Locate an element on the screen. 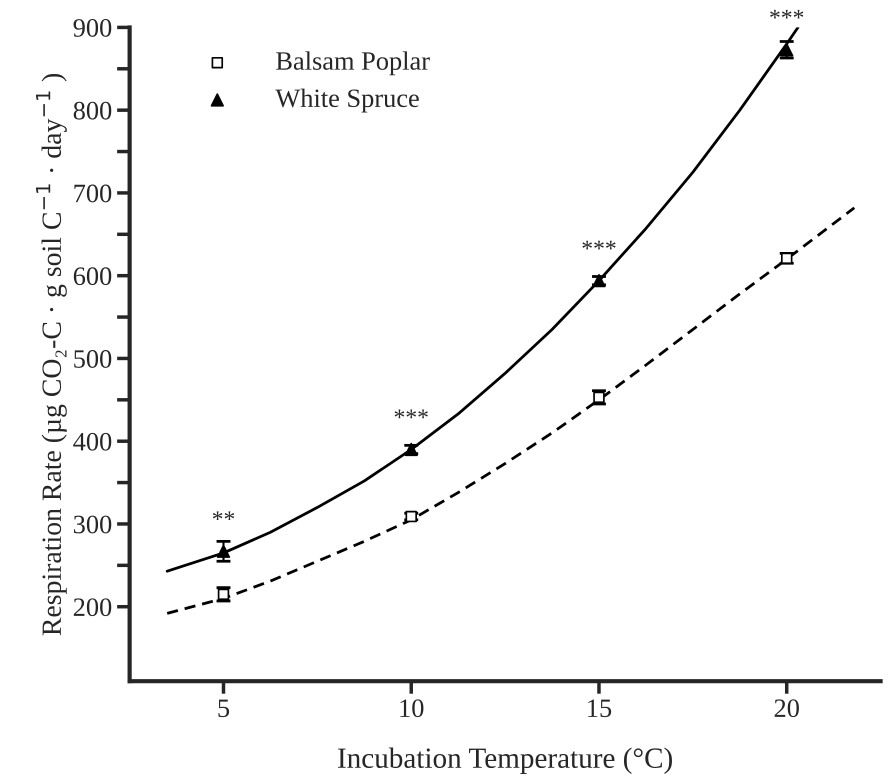 This screenshot has width=894, height=783. y-tick-label: 900 is located at coordinates (93, 28).